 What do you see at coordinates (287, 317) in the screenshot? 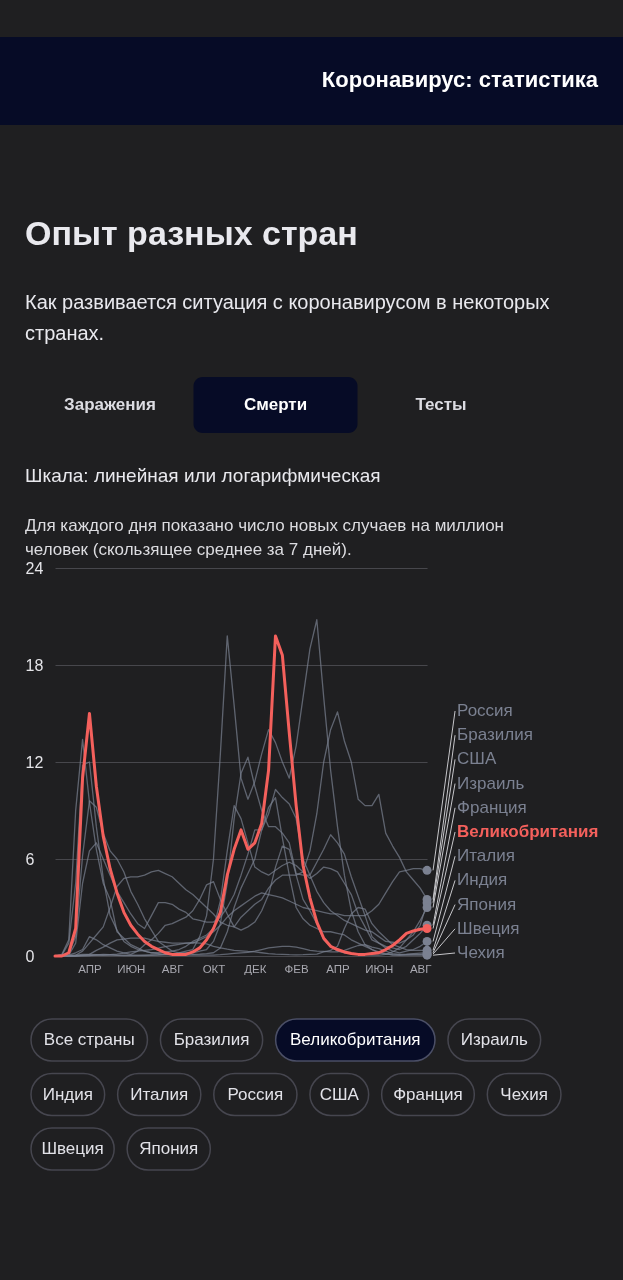
I see `chart-subtitle: Как развивается ситуация с коронавирусом в некоторых странах.` at bounding box center [287, 317].